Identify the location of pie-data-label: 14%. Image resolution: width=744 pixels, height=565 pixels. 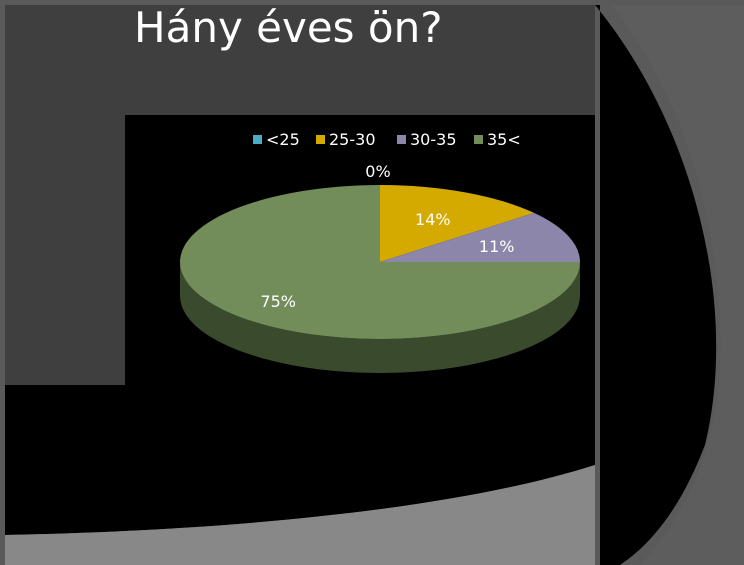
(433, 219).